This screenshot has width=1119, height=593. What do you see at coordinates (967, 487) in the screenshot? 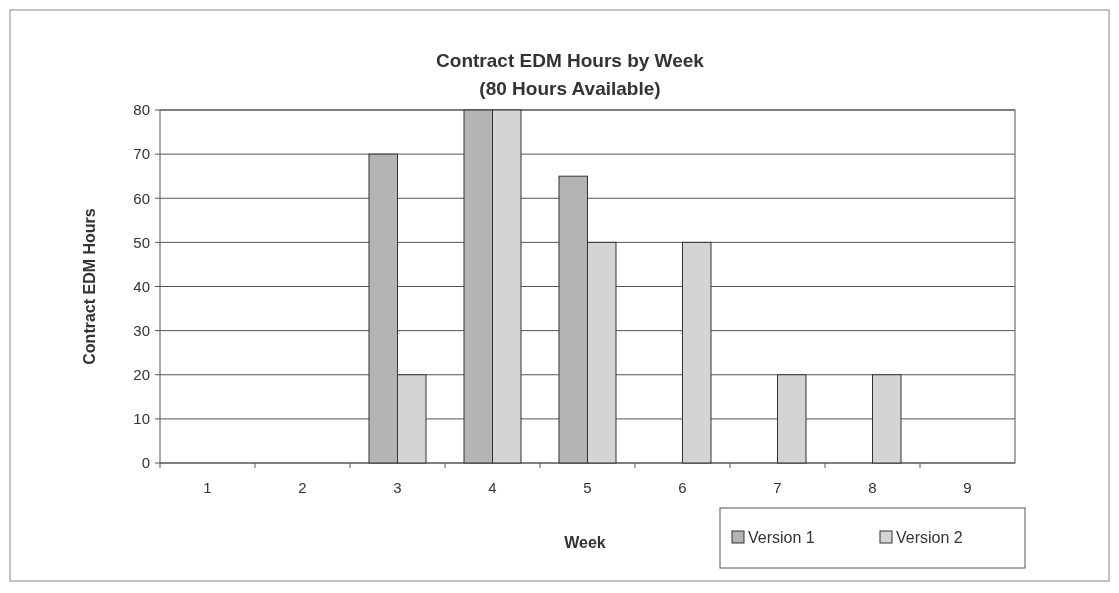
I see `x-tick-label: 9` at bounding box center [967, 487].